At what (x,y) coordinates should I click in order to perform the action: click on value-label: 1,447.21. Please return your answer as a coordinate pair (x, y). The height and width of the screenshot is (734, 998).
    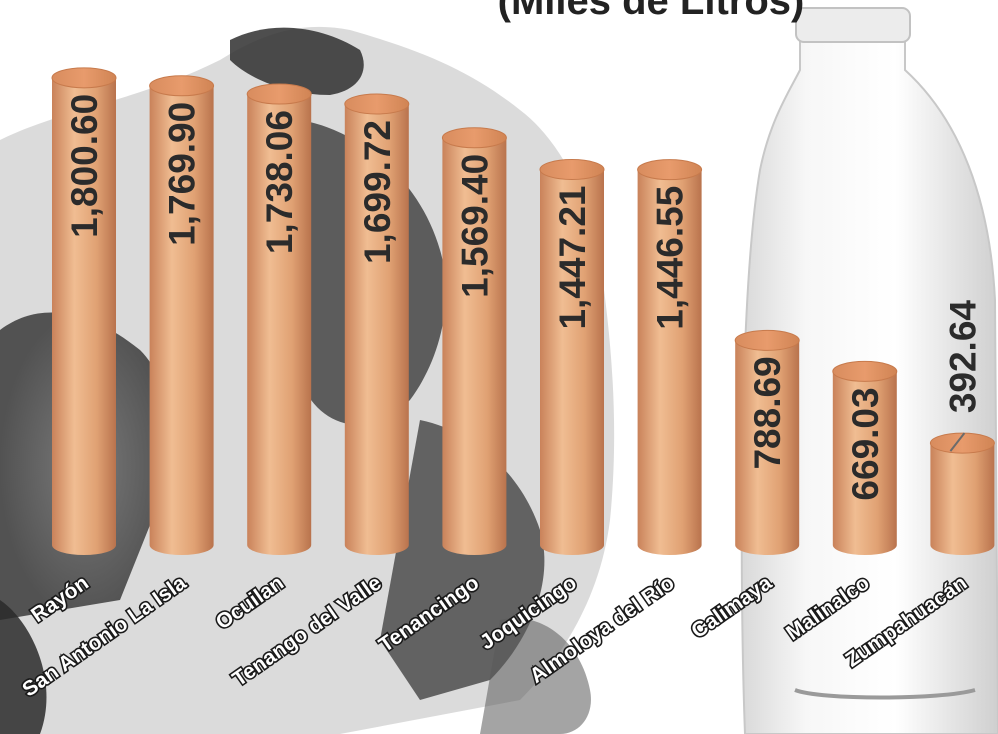
    Looking at the image, I should click on (572, 258).